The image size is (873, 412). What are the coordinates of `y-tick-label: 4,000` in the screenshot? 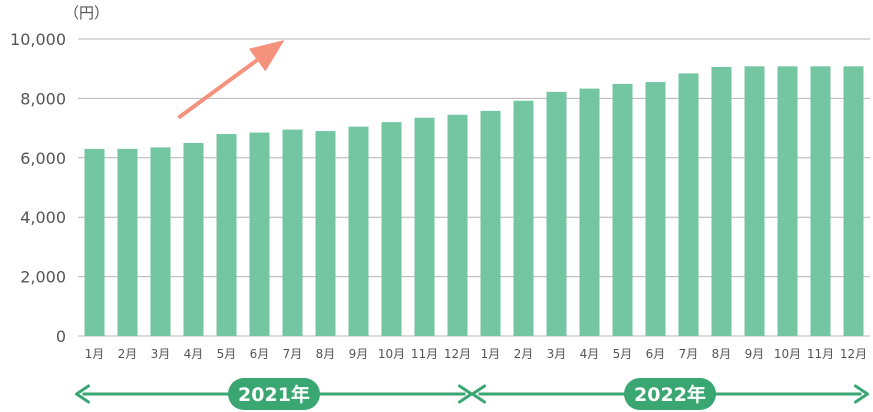 It's located at (43, 217).